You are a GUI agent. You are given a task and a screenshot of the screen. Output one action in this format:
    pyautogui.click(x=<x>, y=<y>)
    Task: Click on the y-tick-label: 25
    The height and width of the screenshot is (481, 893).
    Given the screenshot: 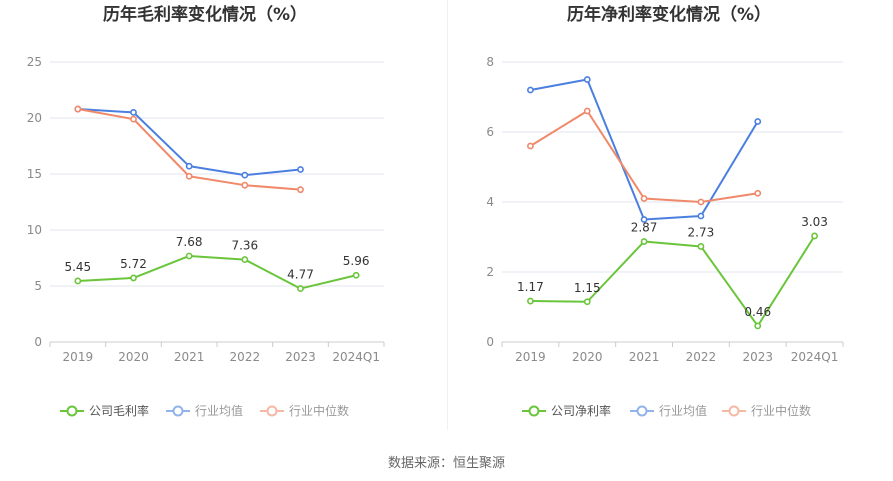 What is the action you would take?
    pyautogui.click(x=34, y=62)
    